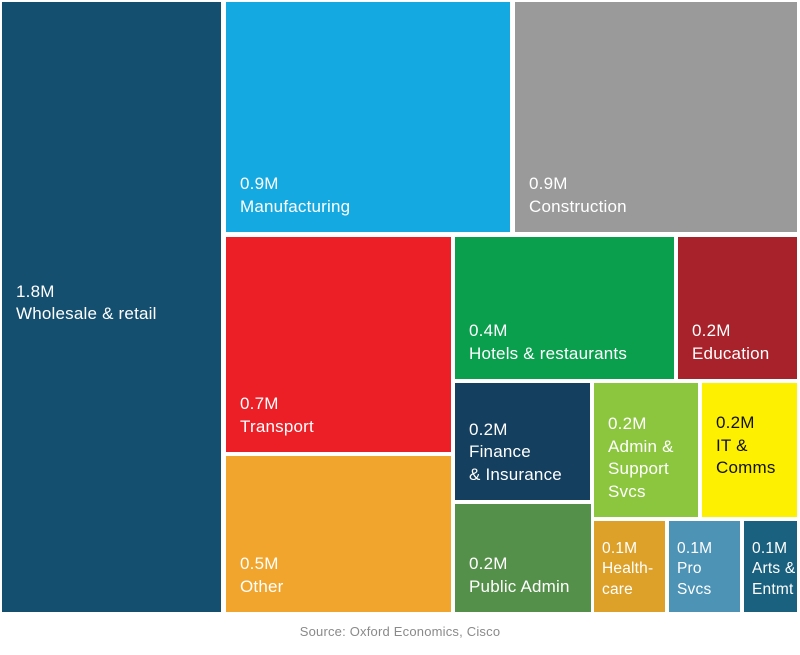 The width and height of the screenshot is (800, 655). What do you see at coordinates (548, 353) in the screenshot?
I see `tile-label: Hotels & restaurants` at bounding box center [548, 353].